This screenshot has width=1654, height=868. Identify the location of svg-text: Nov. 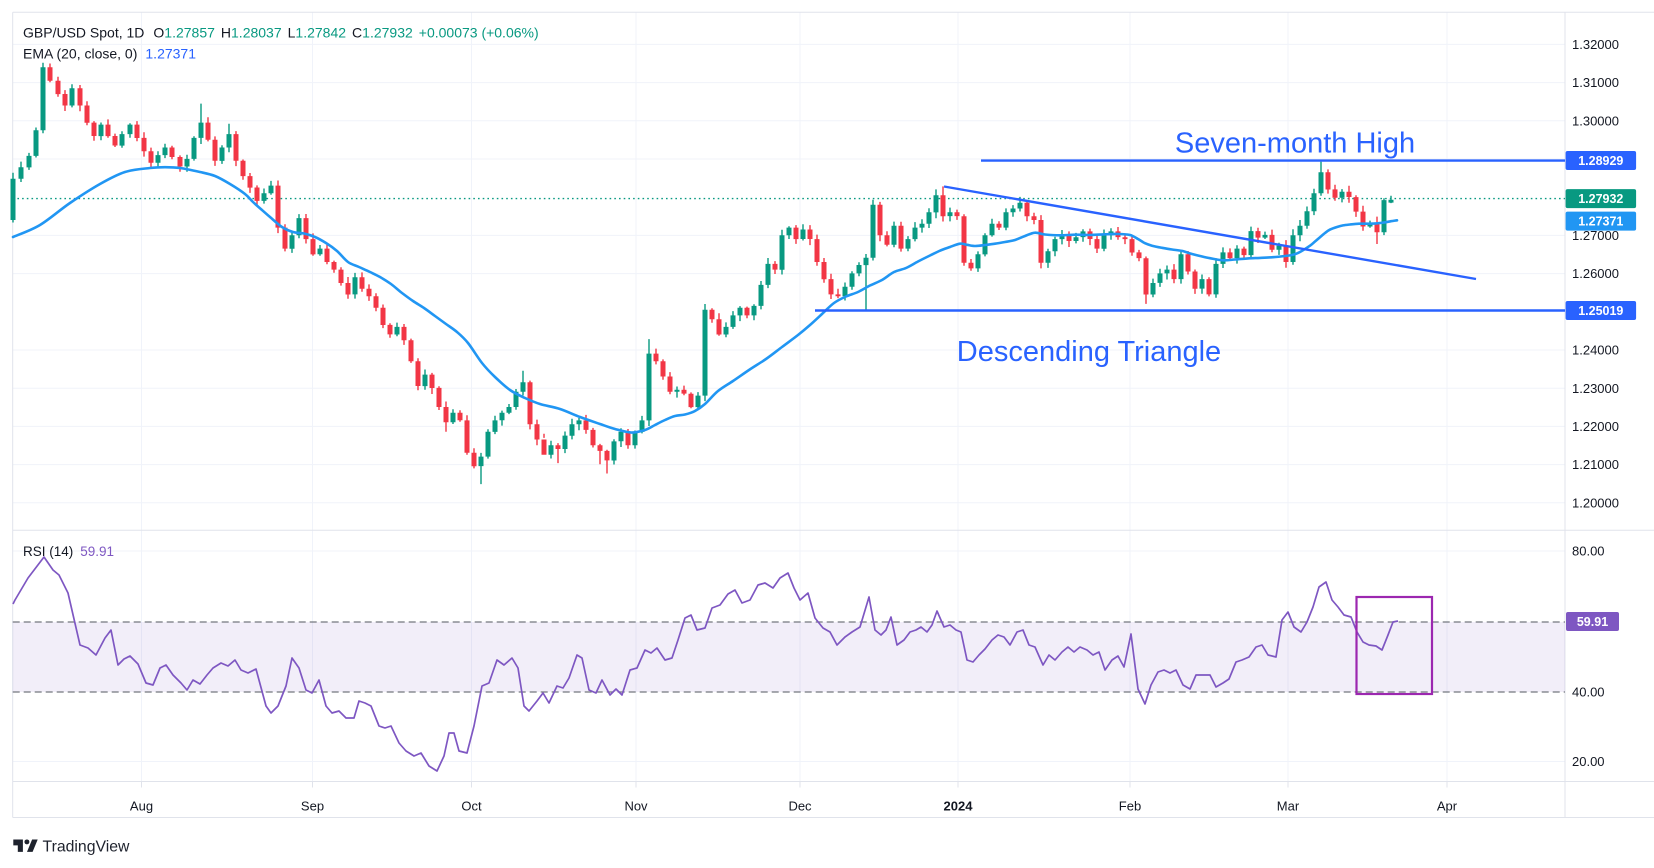
(636, 806).